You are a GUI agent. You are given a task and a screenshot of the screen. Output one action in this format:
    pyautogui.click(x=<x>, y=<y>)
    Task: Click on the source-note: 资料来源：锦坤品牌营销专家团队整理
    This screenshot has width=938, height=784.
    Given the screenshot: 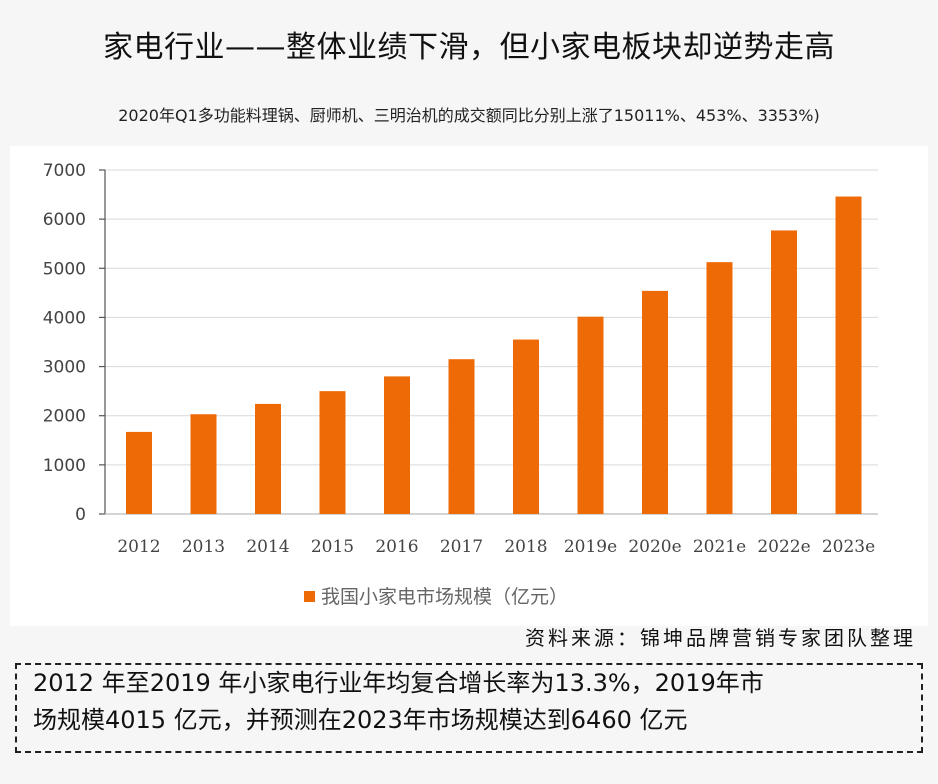 What is the action you would take?
    pyautogui.click(x=720, y=638)
    